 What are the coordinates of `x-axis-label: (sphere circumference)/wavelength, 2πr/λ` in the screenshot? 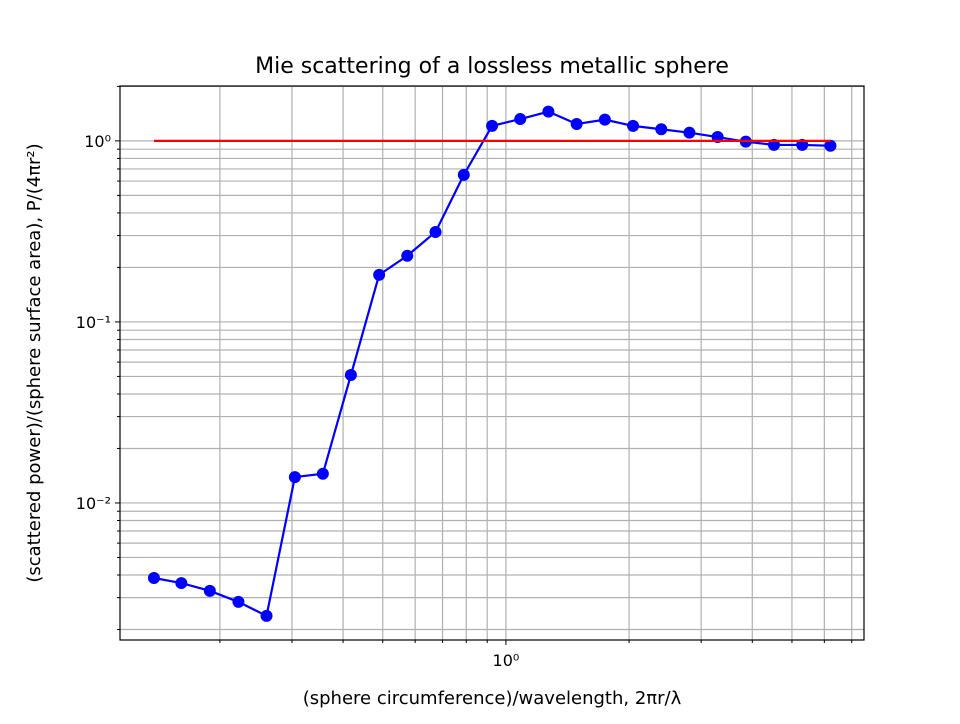 It's located at (492, 698).